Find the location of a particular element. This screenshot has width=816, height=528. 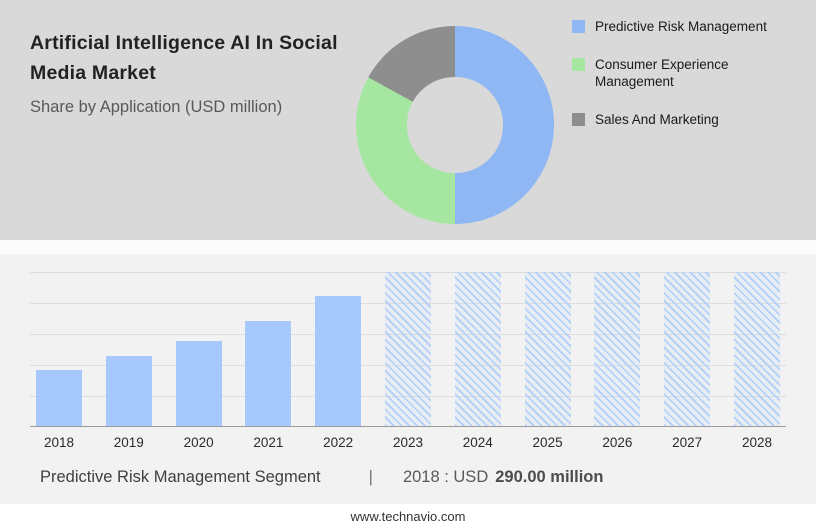

x-axis-label-2028: 2028 is located at coordinates (756, 442).